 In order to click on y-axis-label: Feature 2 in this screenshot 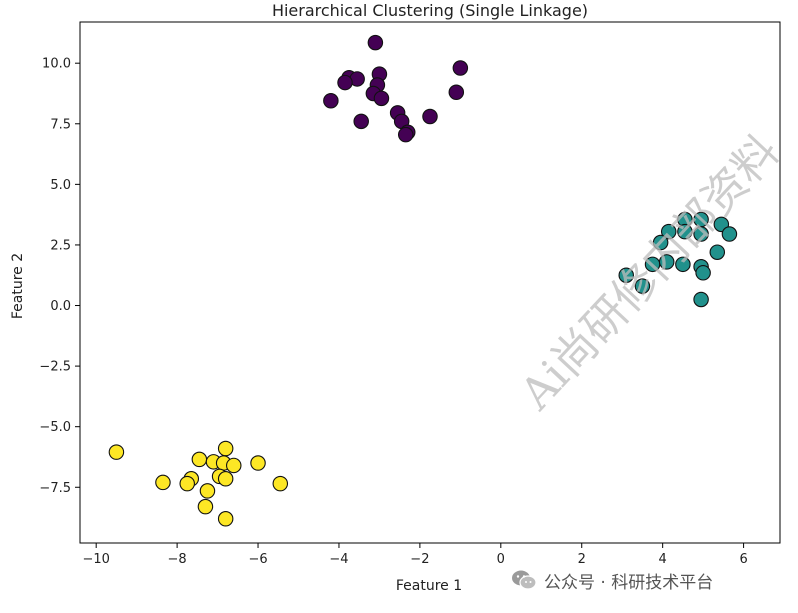, I will do `click(18, 286)`.